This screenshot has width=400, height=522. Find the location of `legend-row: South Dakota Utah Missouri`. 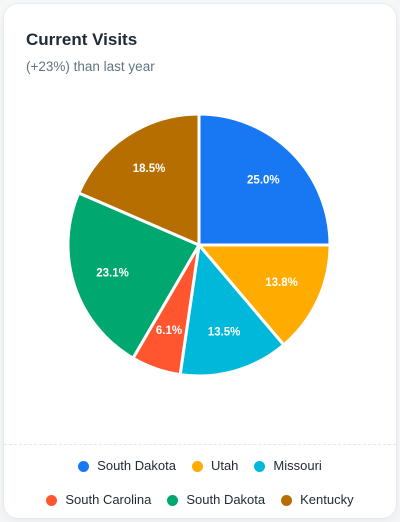

legend-row: South Dakota Utah Missouri is located at coordinates (200, 466).